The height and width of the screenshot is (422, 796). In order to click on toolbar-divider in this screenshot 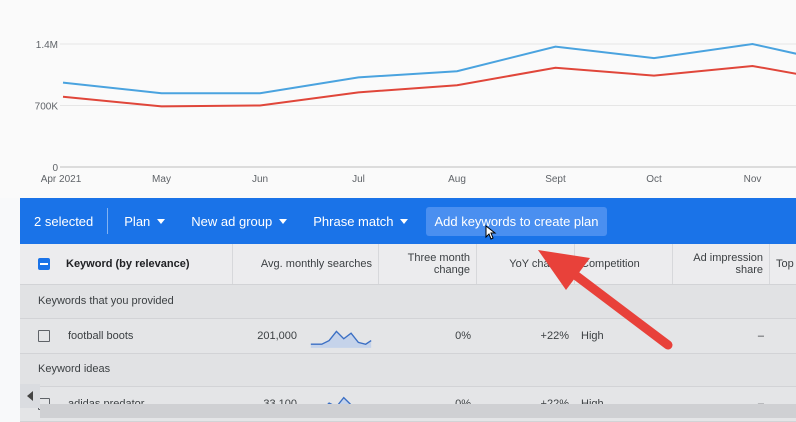, I will do `click(108, 221)`.